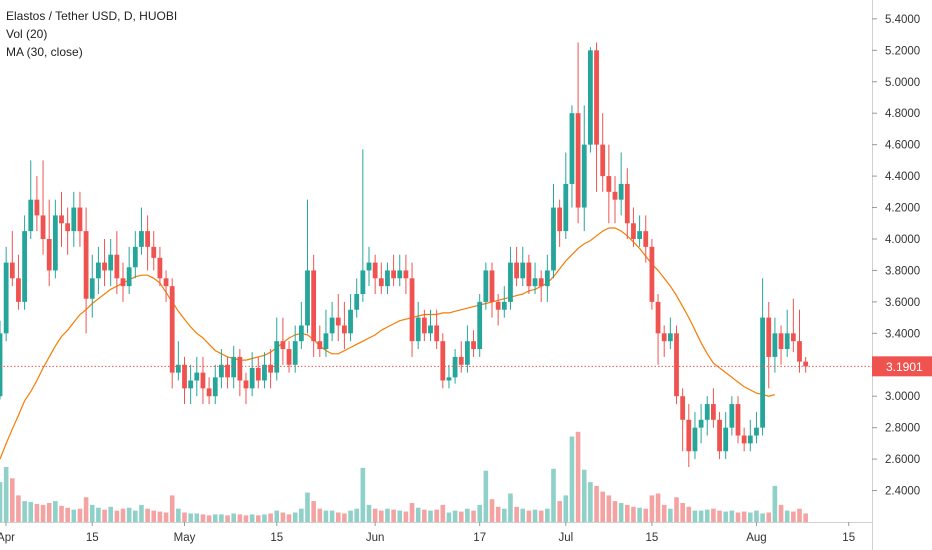 Image resolution: width=932 pixels, height=550 pixels. Describe the element at coordinates (404, 476) in the screenshot. I see `volume-bars` at that location.